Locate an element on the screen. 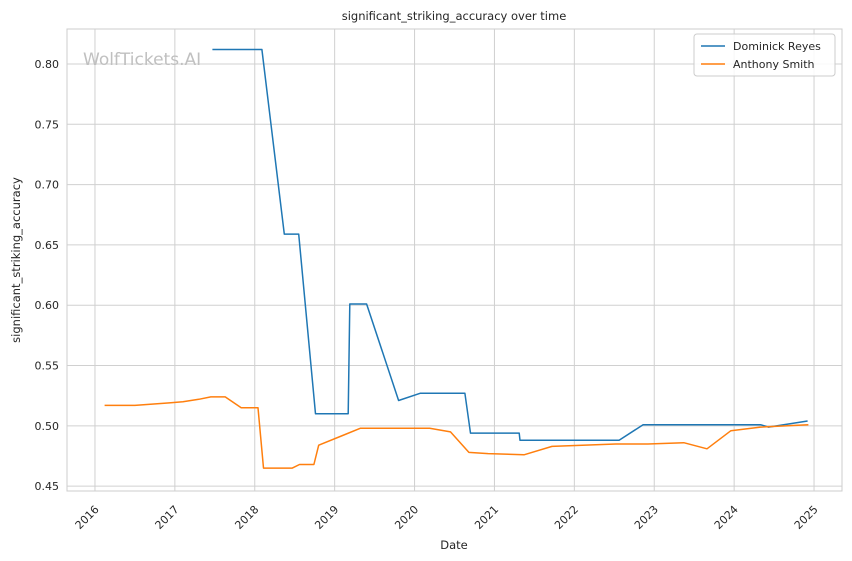 This screenshot has height=561, width=852. y-tick-label: 0.80 is located at coordinates (47, 64).